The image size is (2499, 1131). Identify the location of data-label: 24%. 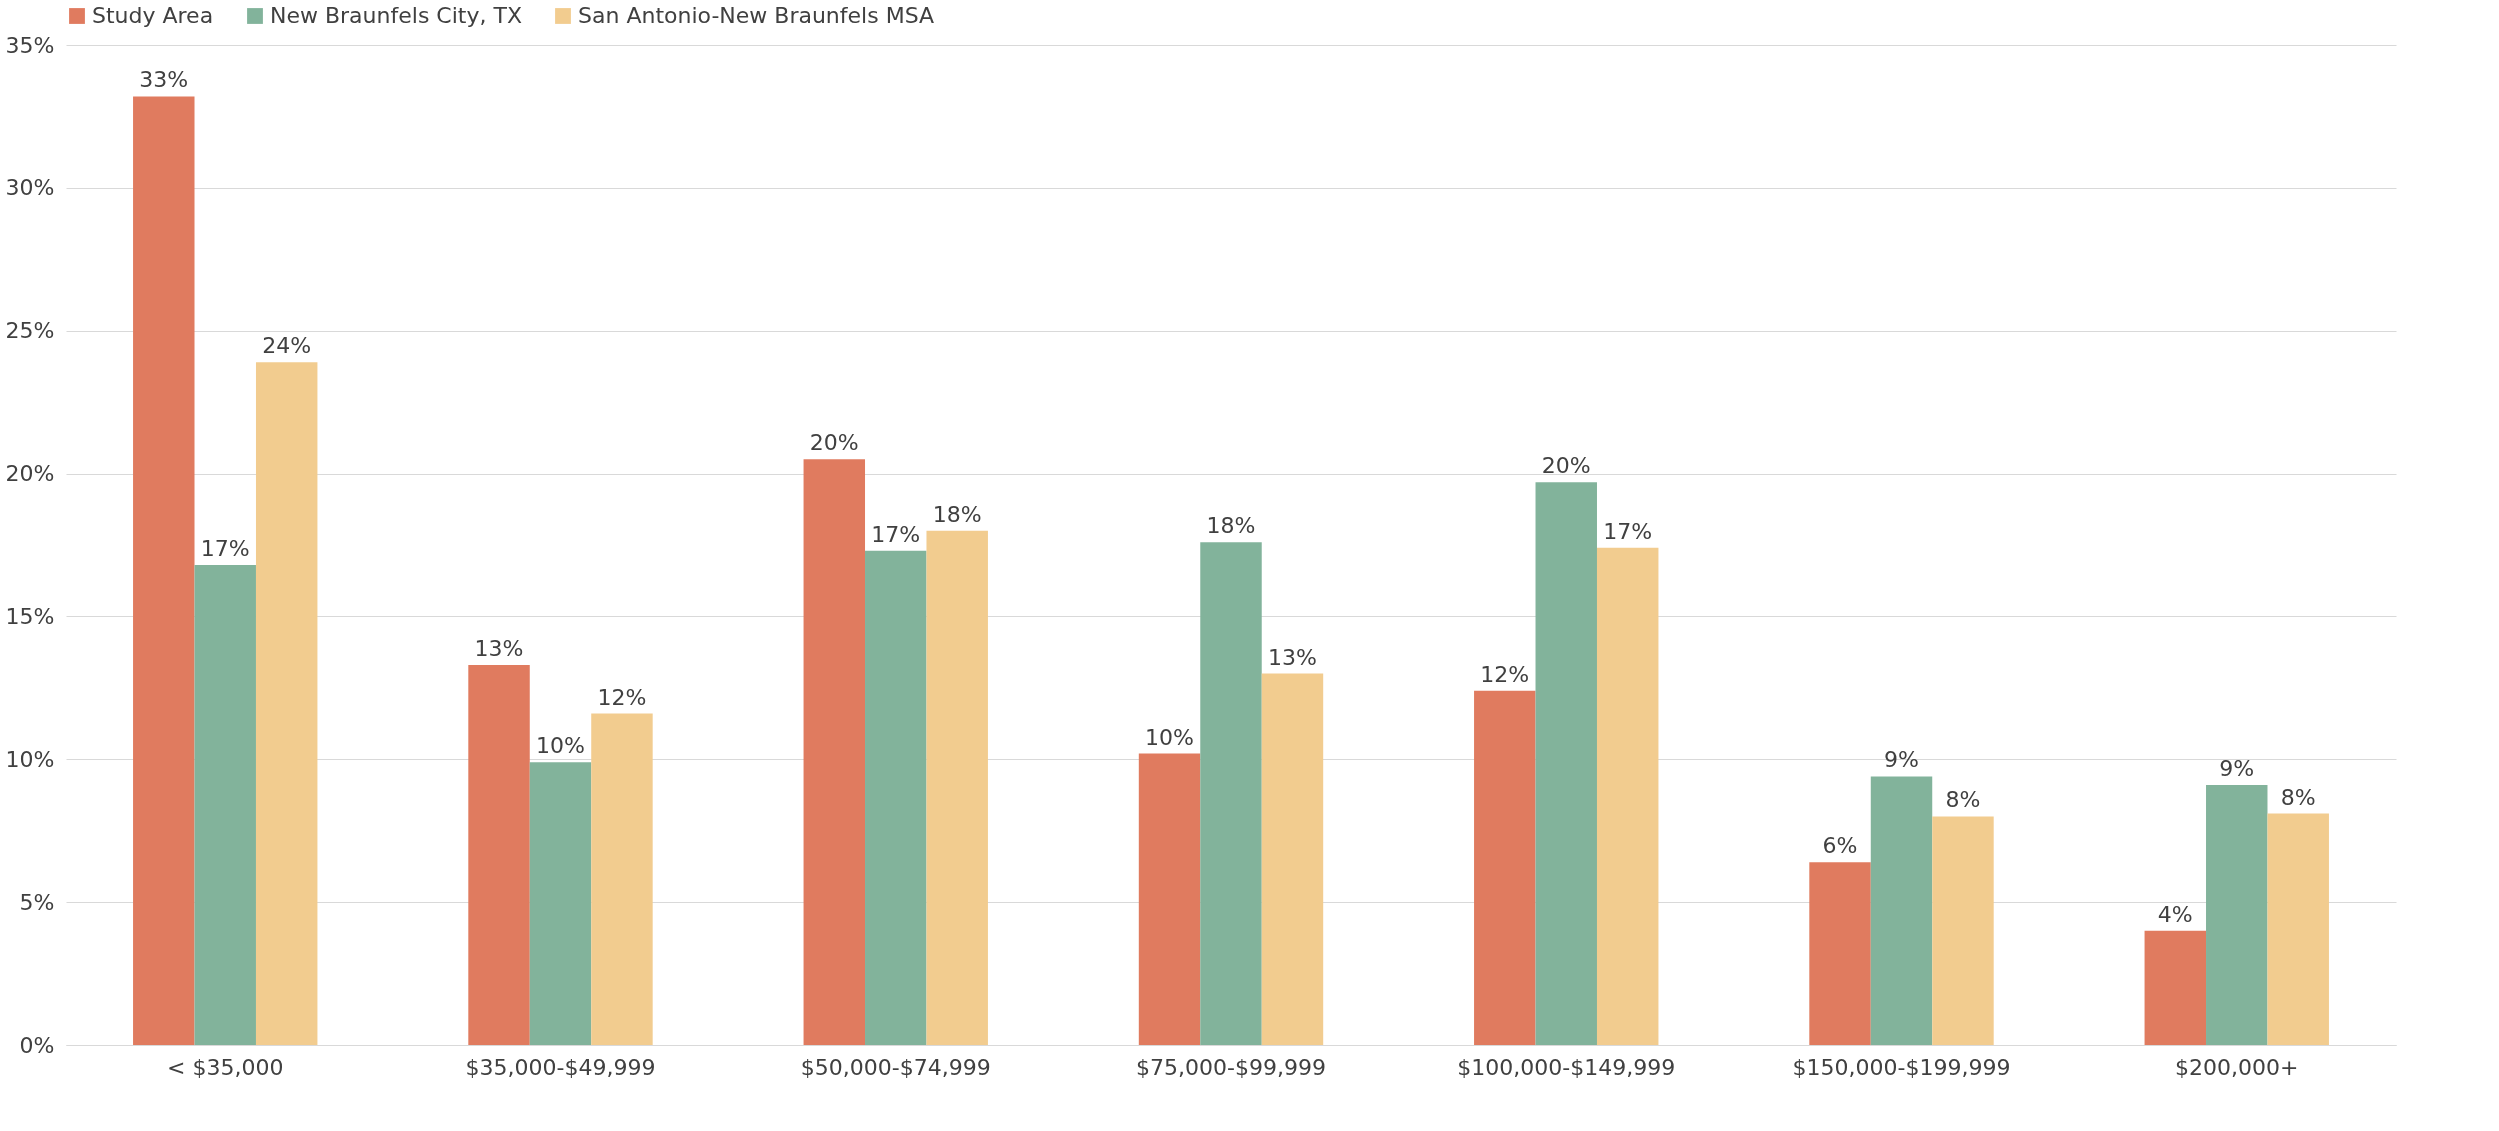
(287, 346).